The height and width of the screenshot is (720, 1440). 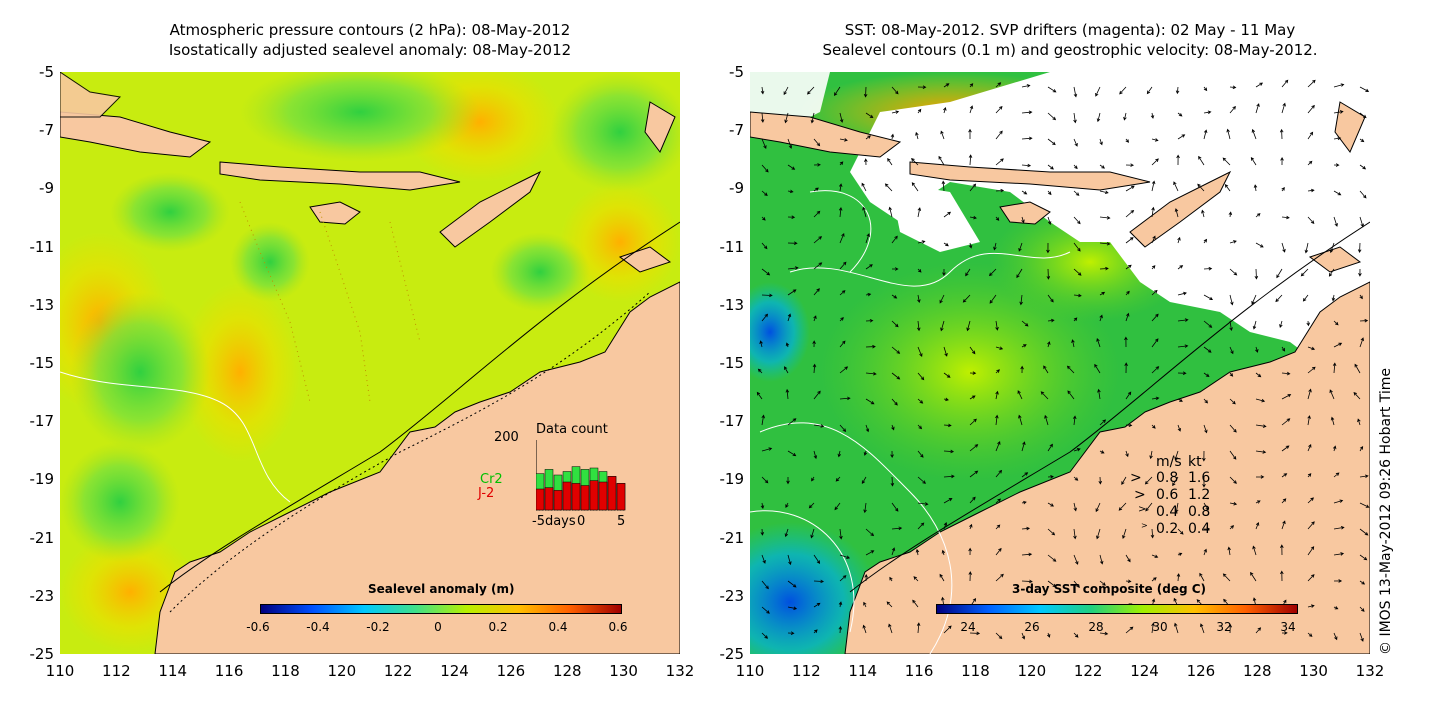 I want to click on credit-text: © IMOS 13-May-2012 09:26 Hobart Time, so click(x=1386, y=511).